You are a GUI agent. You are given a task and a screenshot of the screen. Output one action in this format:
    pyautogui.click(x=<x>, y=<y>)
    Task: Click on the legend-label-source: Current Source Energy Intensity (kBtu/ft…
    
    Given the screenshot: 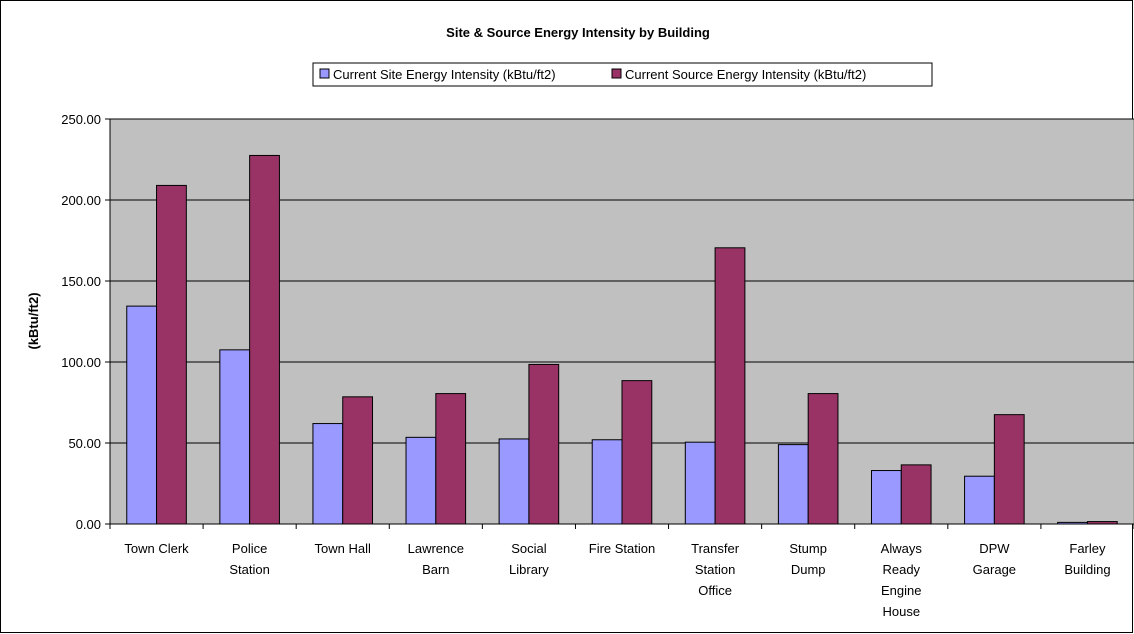 What is the action you would take?
    pyautogui.click(x=745, y=74)
    